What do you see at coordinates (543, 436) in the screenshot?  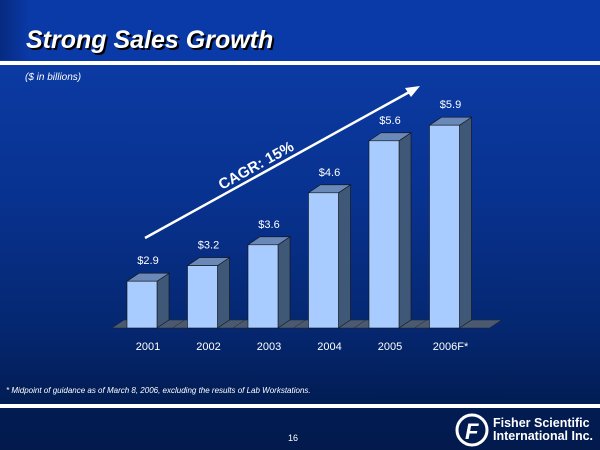 I see `logo-line2: International Inc.` at bounding box center [543, 436].